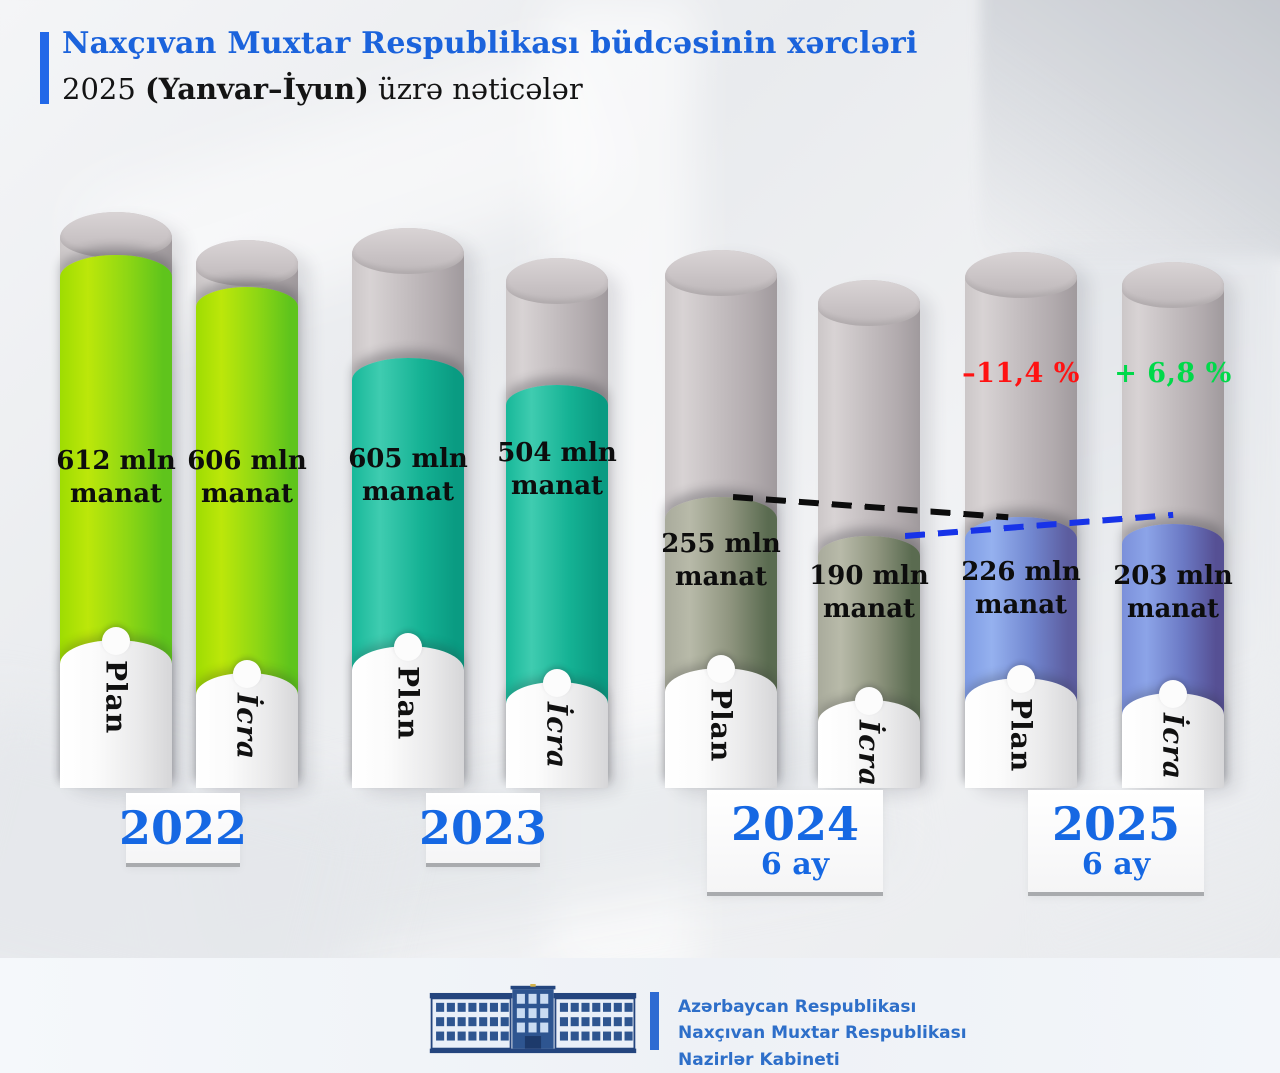 Image resolution: width=1280 pixels, height=1073 pixels. Describe the element at coordinates (104, 89) in the screenshot. I see `subtitle-year: 2025` at that location.